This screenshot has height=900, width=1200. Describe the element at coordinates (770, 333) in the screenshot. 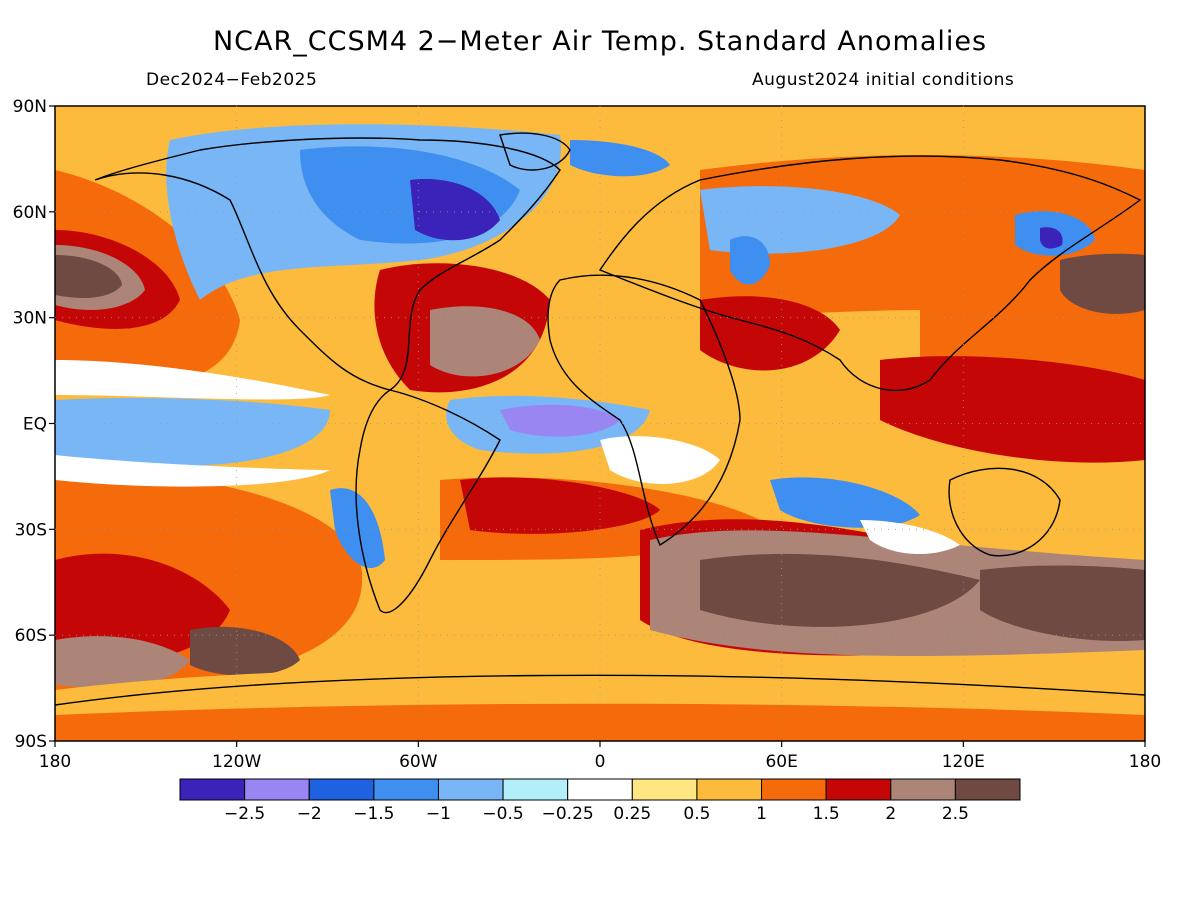

I see `region-arabia-red` at that location.